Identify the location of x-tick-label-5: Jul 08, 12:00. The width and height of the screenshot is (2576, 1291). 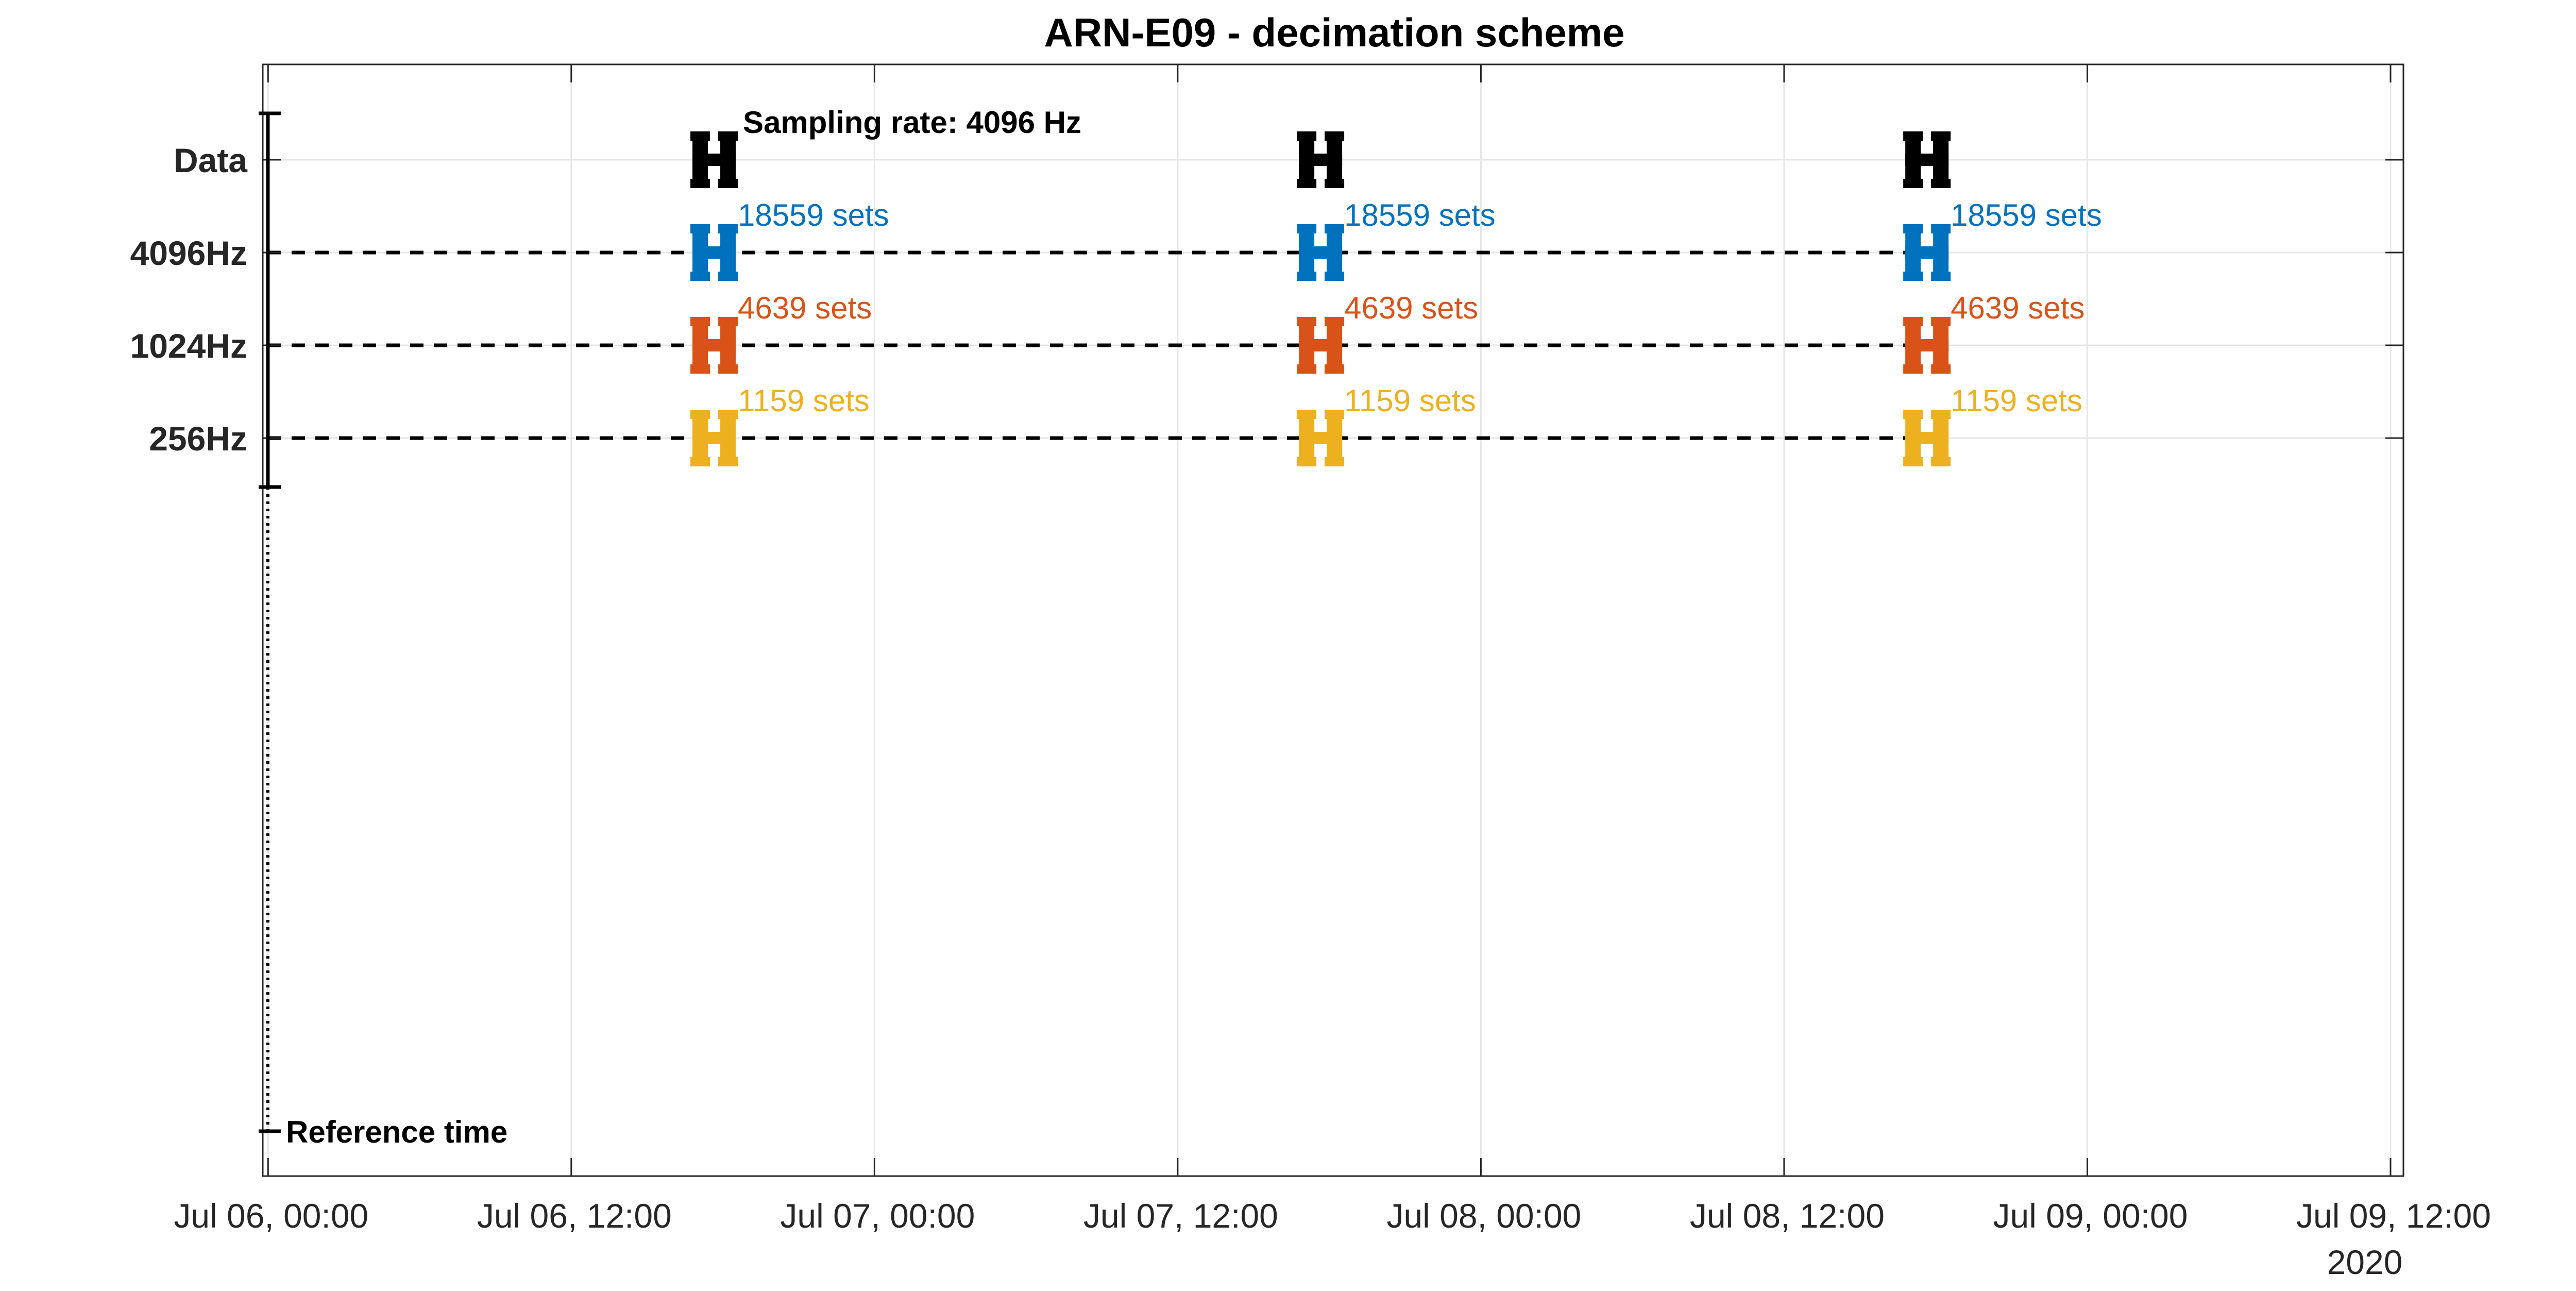
(1787, 1216).